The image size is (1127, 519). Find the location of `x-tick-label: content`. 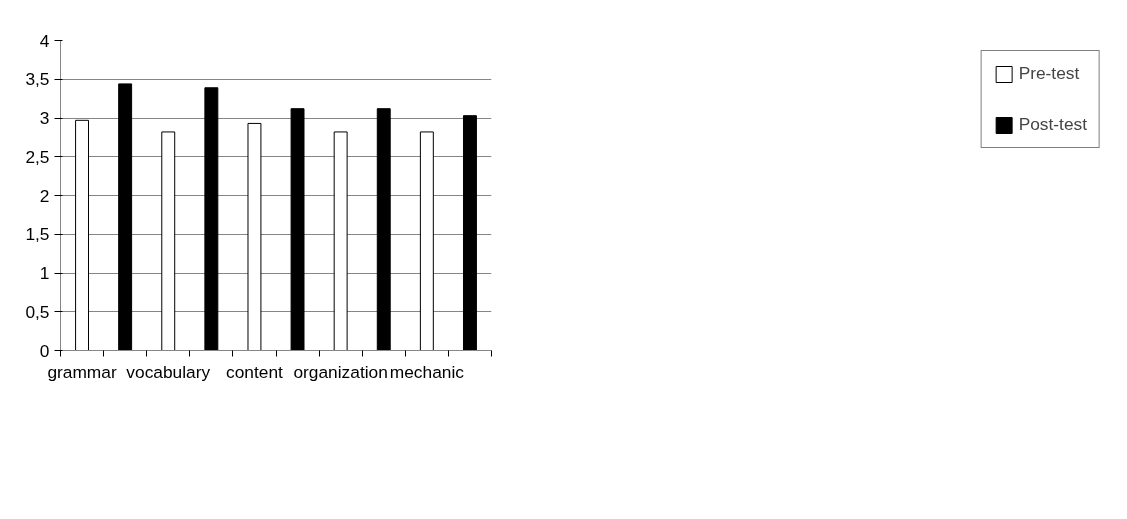

x-tick-label: content is located at coordinates (255, 371).